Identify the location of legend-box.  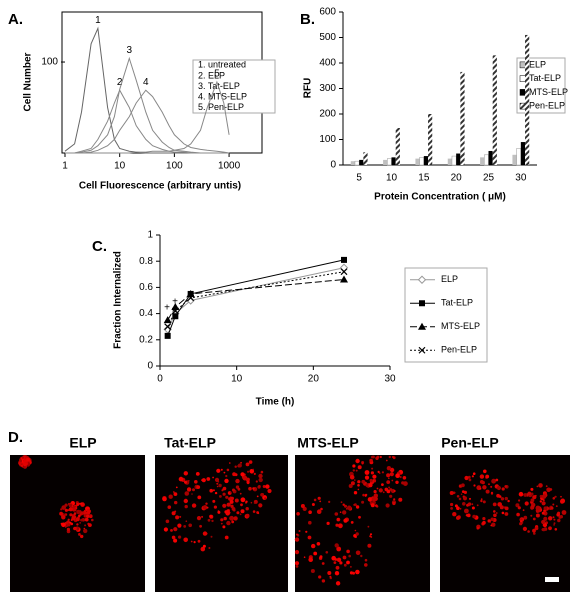
(234, 86).